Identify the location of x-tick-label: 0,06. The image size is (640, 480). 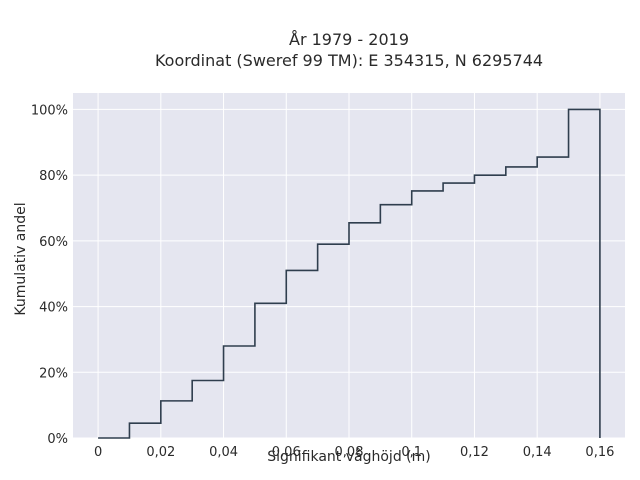
(286, 452).